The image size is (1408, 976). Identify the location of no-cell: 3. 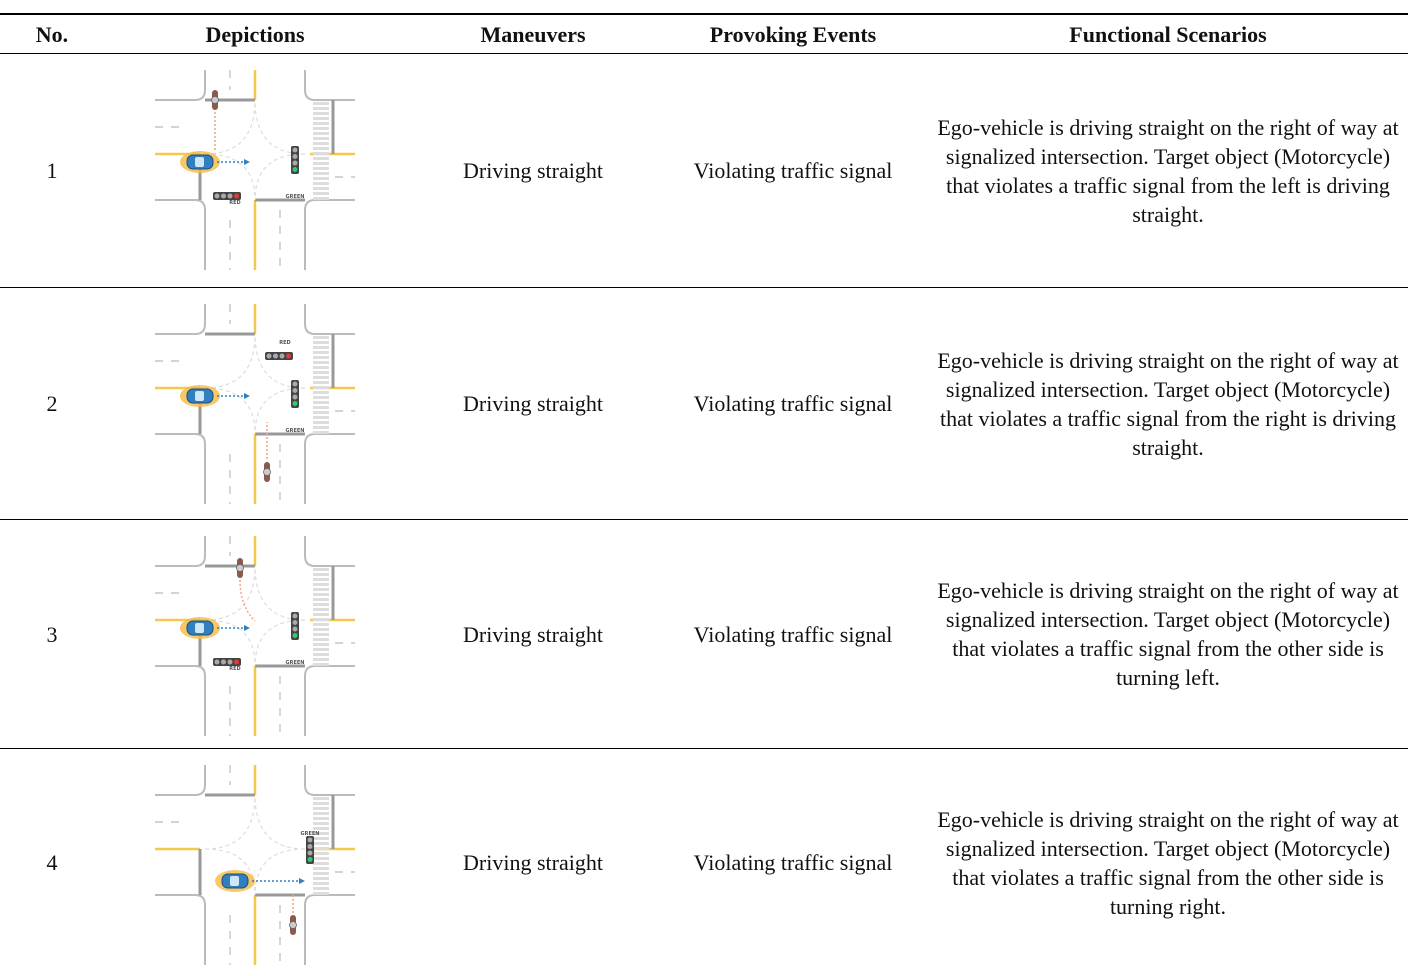
(52, 634).